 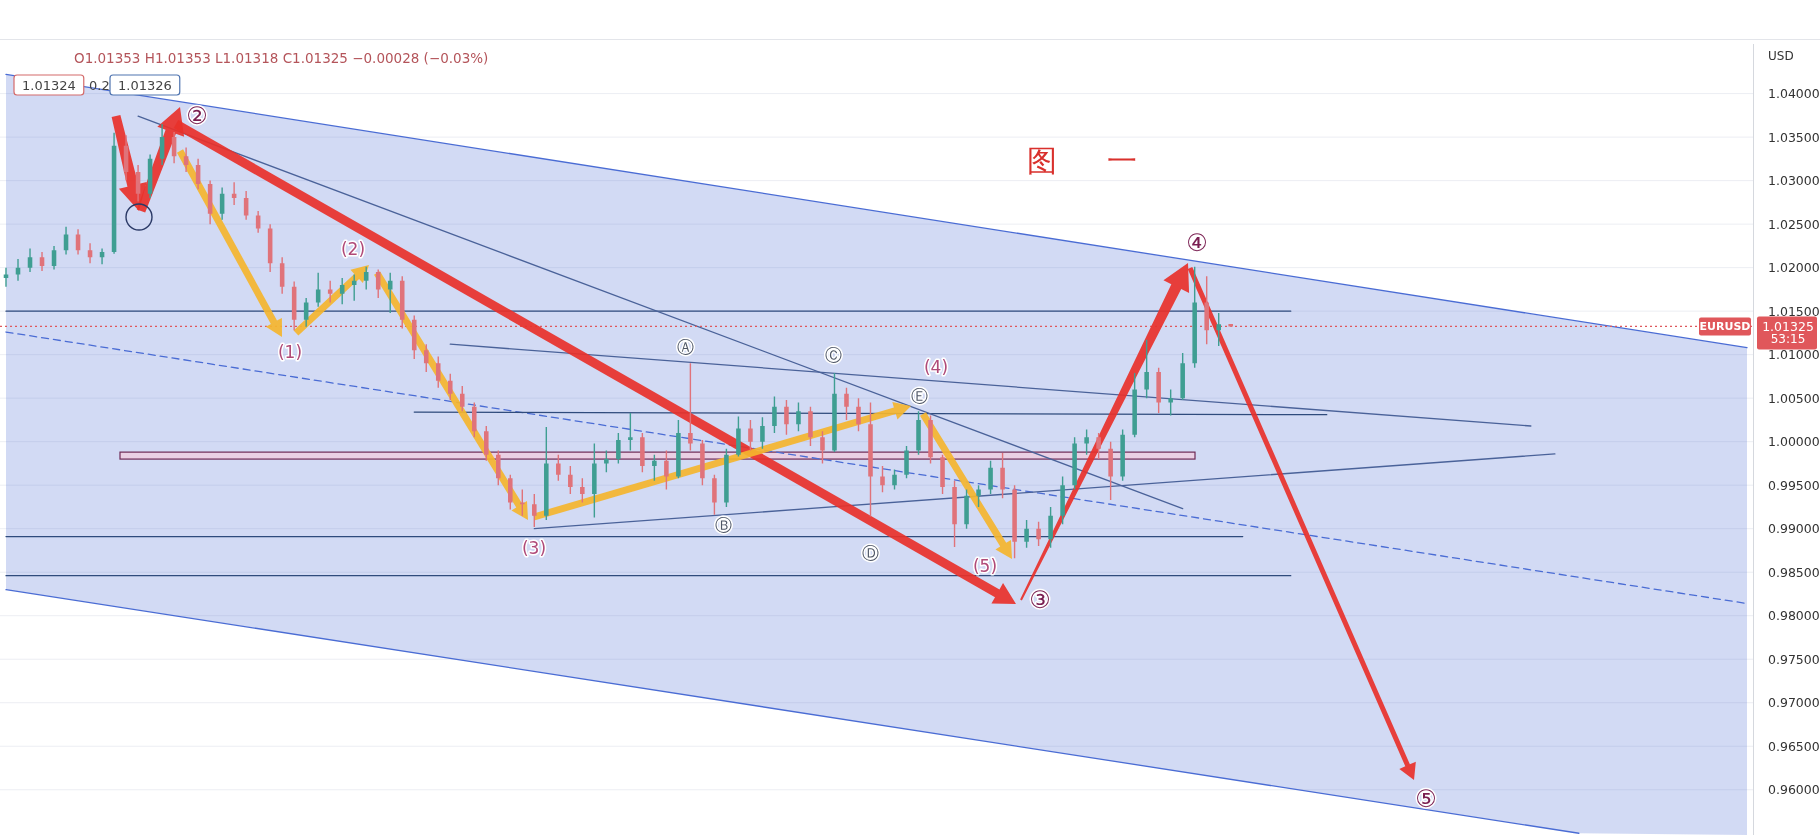 What do you see at coordinates (1794, 746) in the screenshot?
I see `y-tick-label: 0.96500` at bounding box center [1794, 746].